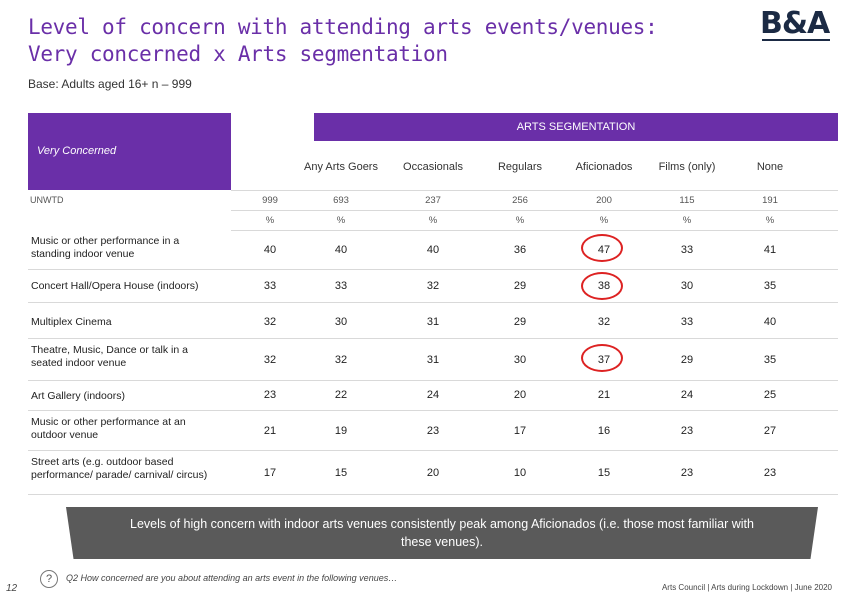 The image size is (842, 596). What do you see at coordinates (520, 200) in the screenshot?
I see `unweighted-cell: 256` at bounding box center [520, 200].